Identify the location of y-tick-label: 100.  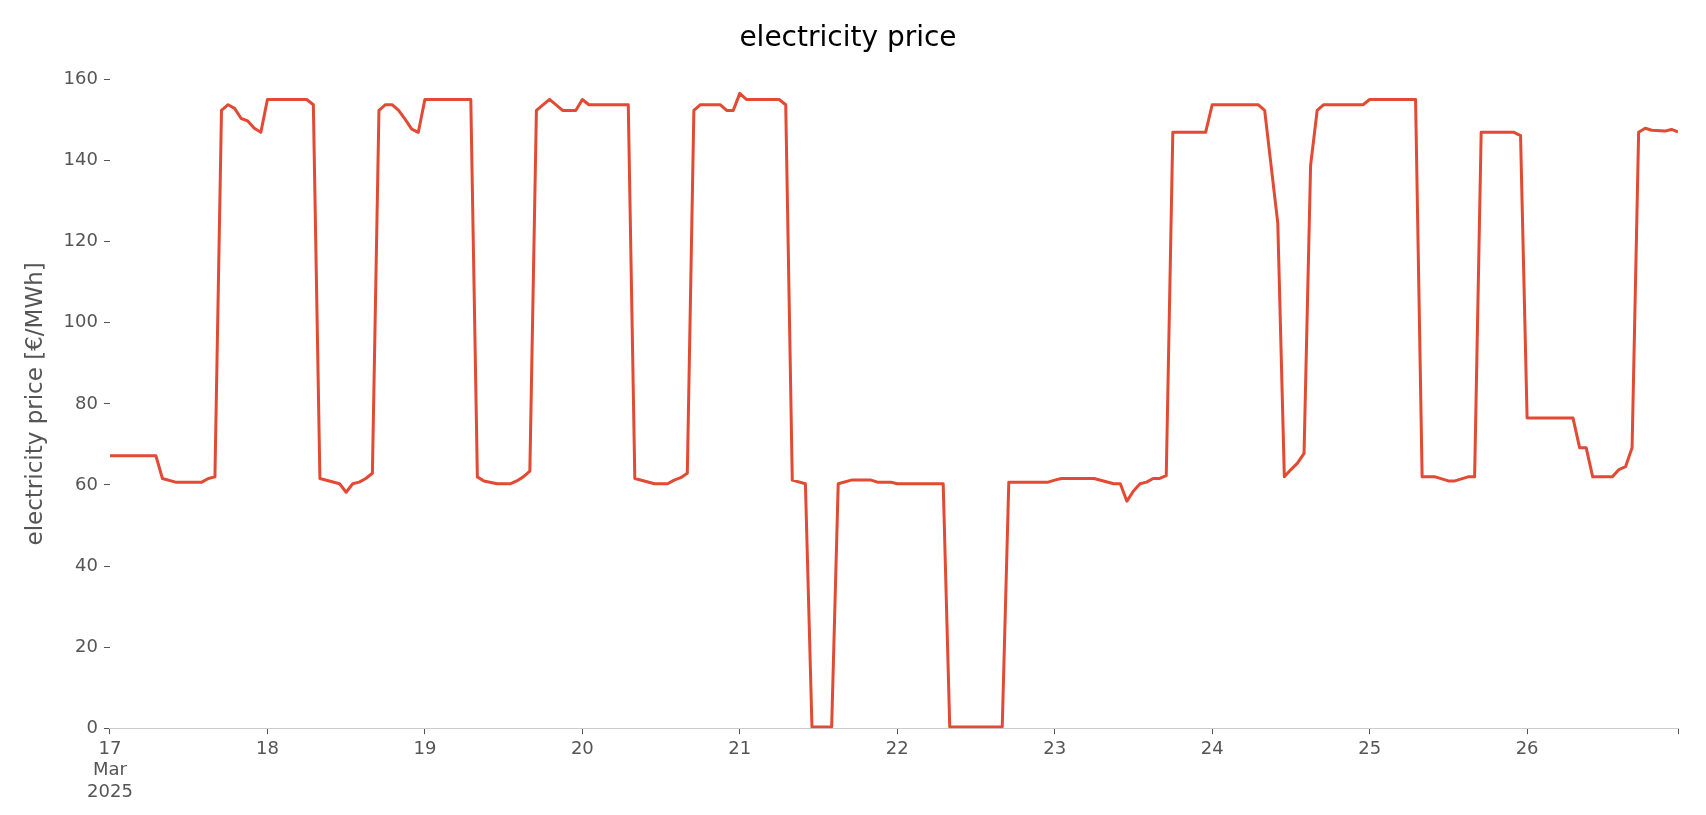
(80, 321).